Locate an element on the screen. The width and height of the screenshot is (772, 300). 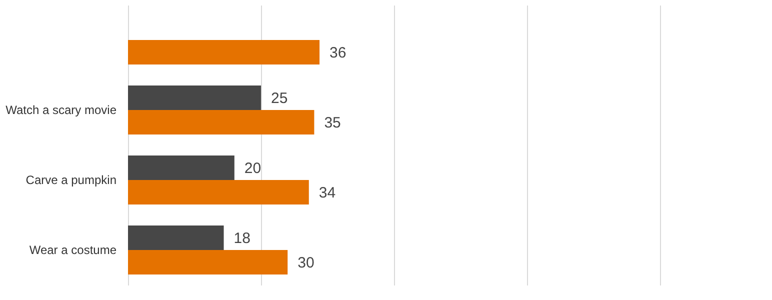
data-label: 34 is located at coordinates (327, 193).